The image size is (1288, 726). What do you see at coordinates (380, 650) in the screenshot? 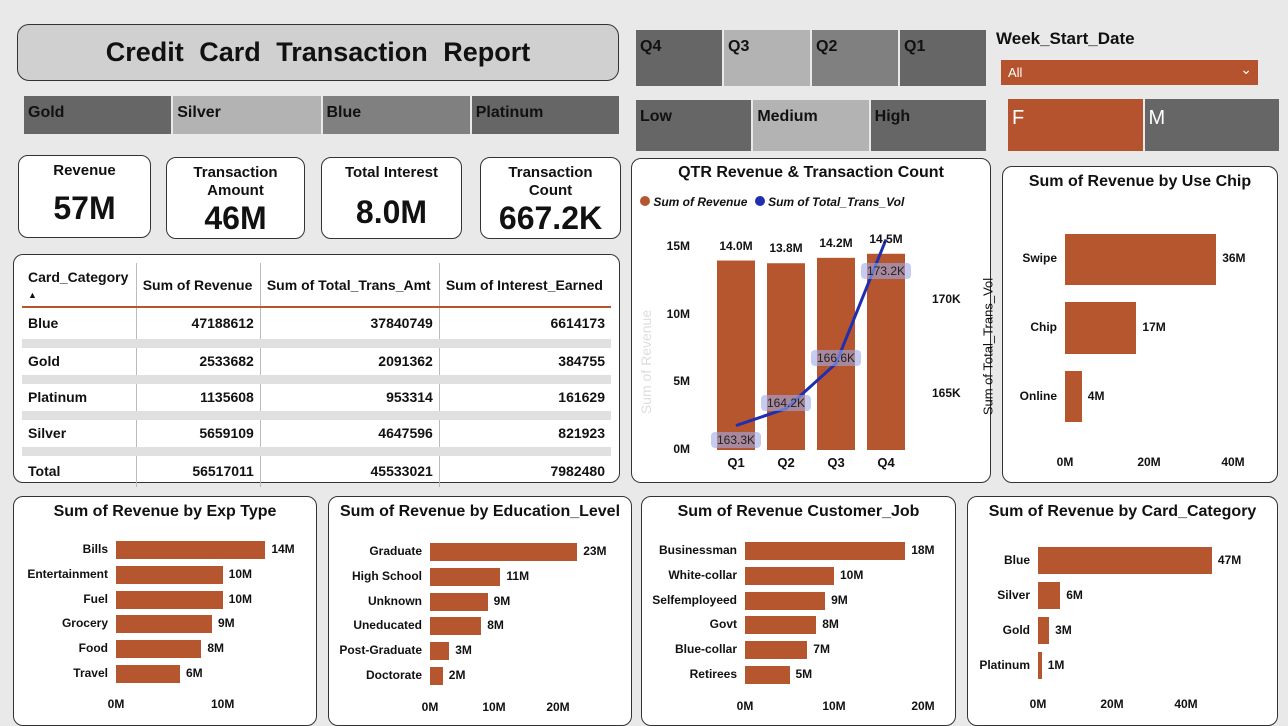
I see `category-label: Post-Graduate` at bounding box center [380, 650].